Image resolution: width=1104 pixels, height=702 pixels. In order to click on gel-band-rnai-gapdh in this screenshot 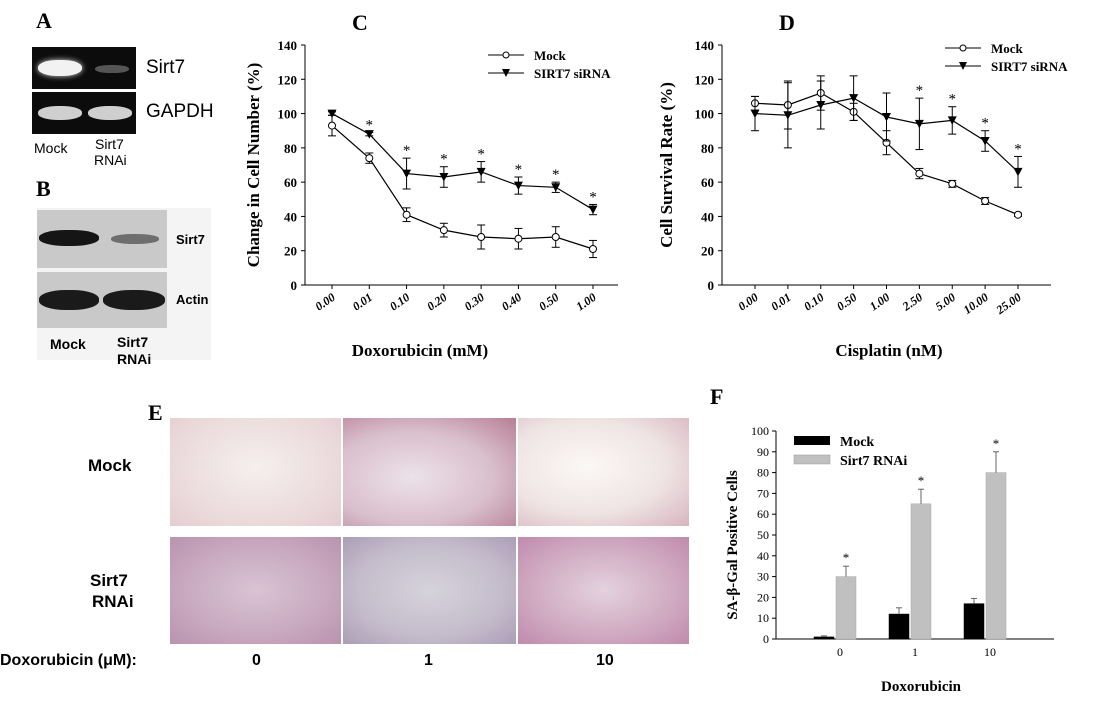, I will do `click(110, 113)`.